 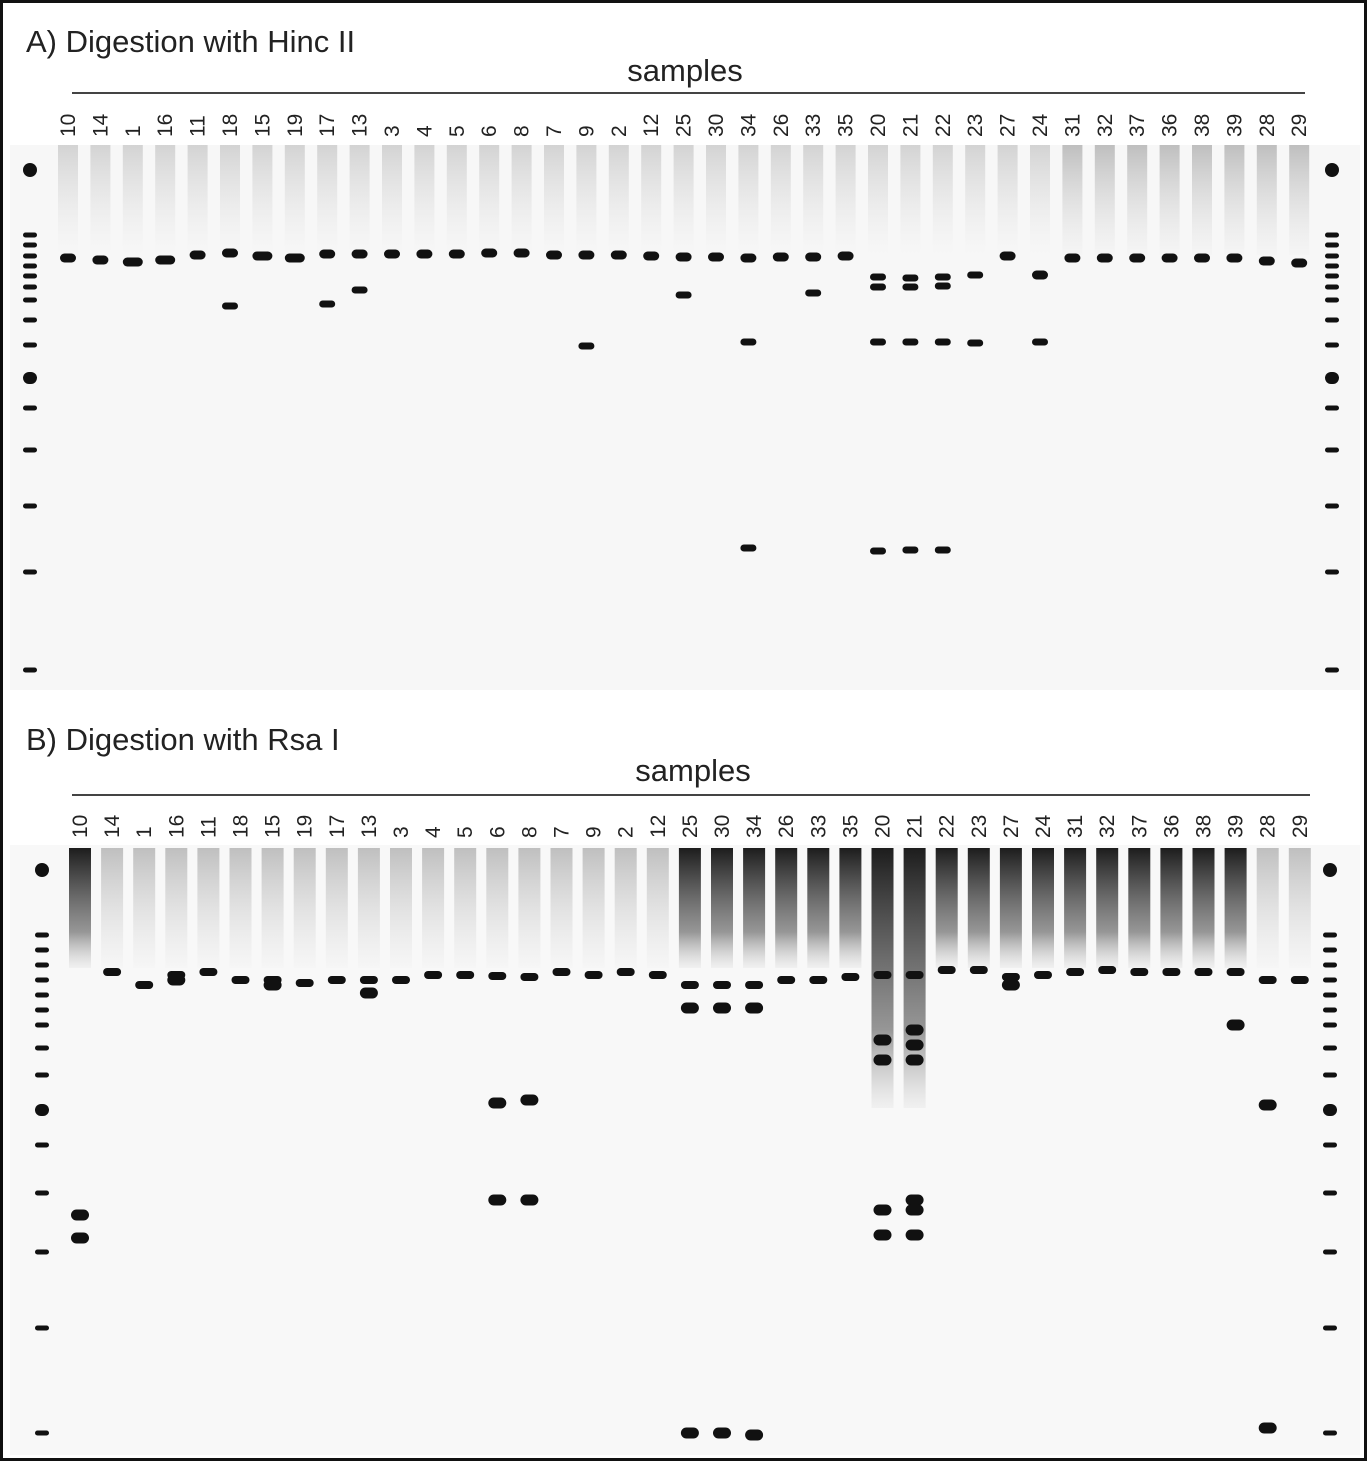 I want to click on lane-label: 17, so click(x=337, y=826).